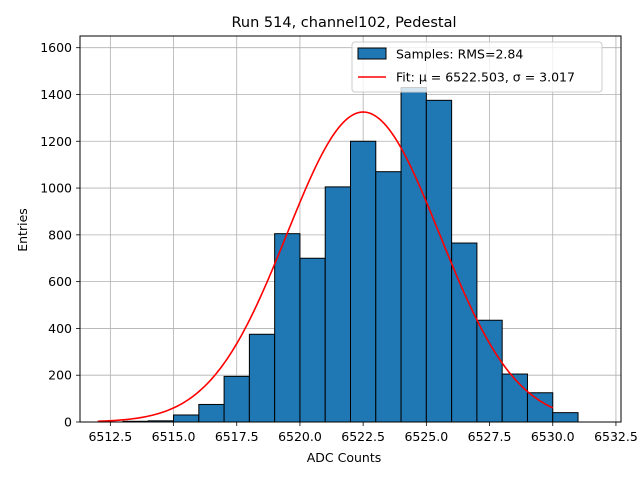 The height and width of the screenshot is (480, 640). I want to click on x-tick-label-5: 6525.0, so click(426, 436).